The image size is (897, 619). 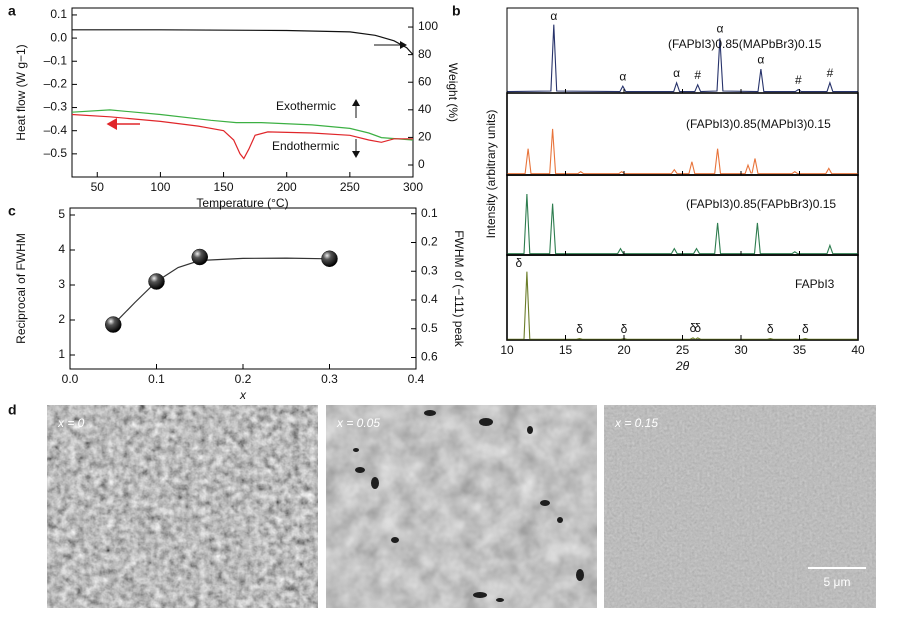 What do you see at coordinates (306, 106) in the screenshot?
I see `annotation: Exothermic` at bounding box center [306, 106].